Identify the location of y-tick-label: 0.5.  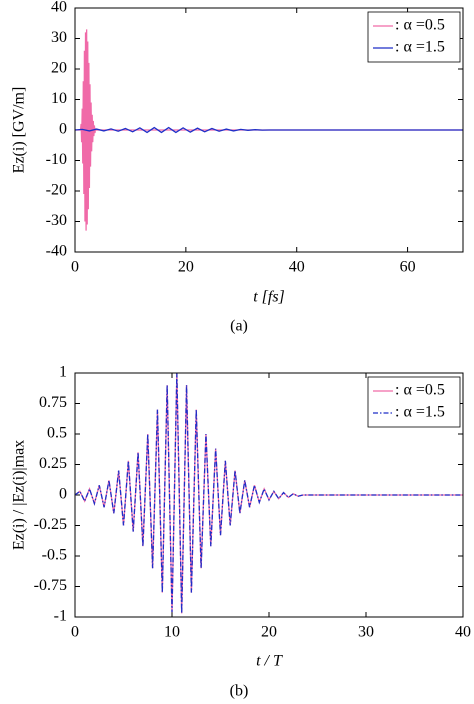
(57, 433).